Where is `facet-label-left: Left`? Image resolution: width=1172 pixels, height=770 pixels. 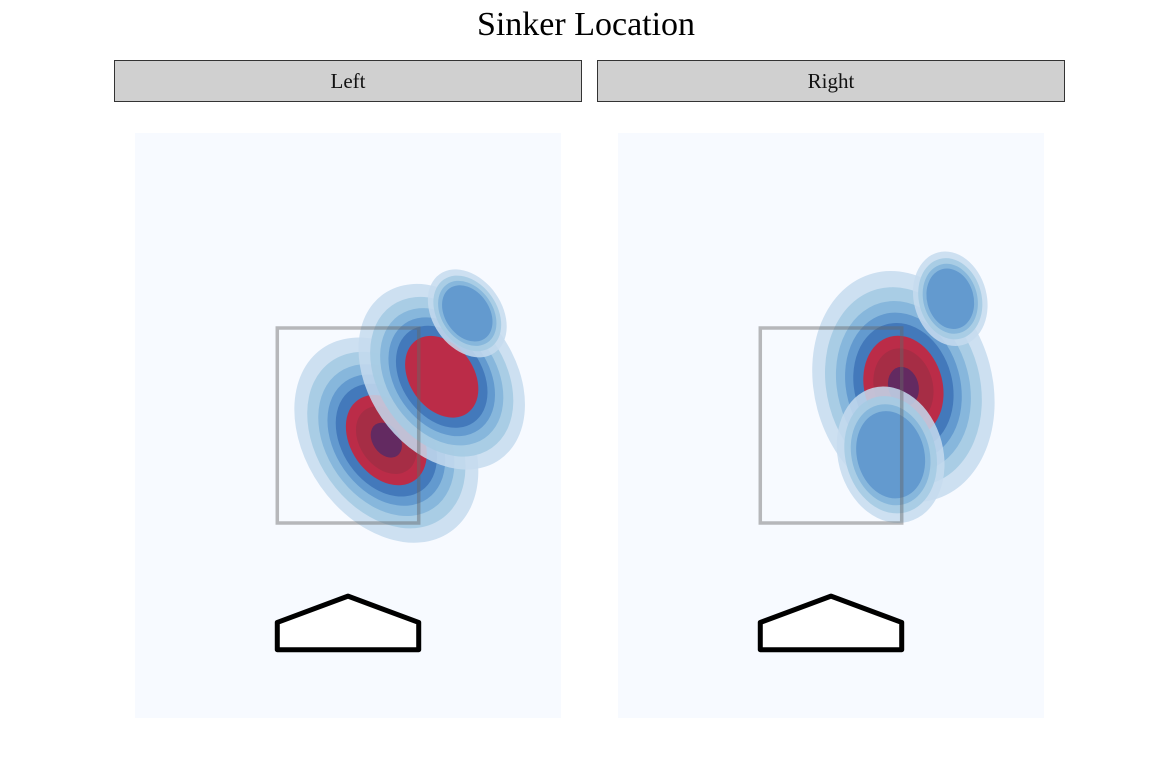 facet-label-left: Left is located at coordinates (348, 81).